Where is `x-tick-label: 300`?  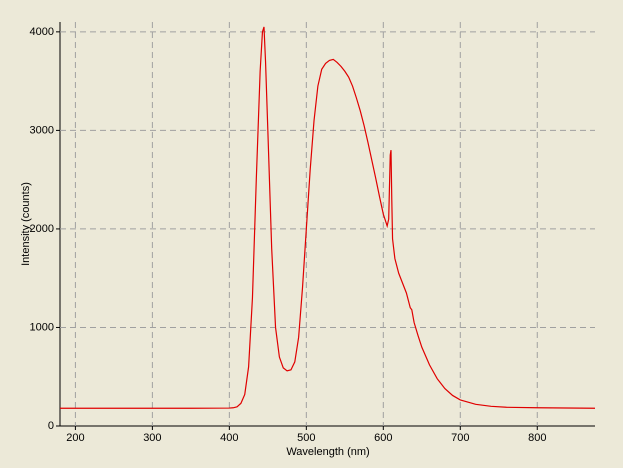
x-tick-label: 300 is located at coordinates (152, 438).